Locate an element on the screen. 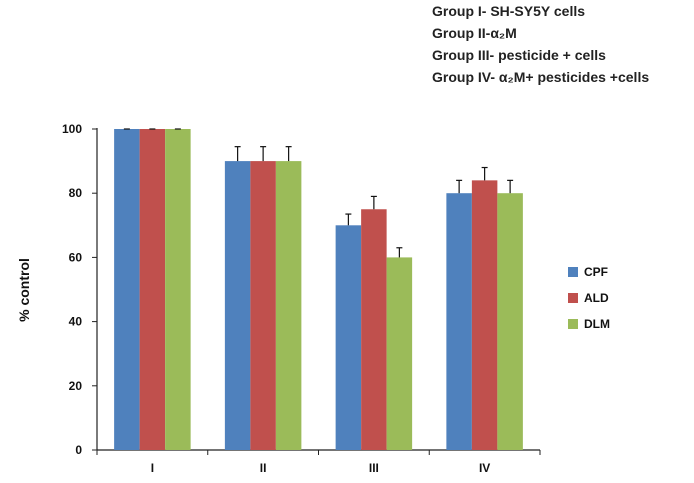 This screenshot has width=694, height=483. legend-label-dlm: DLM is located at coordinates (597, 324).